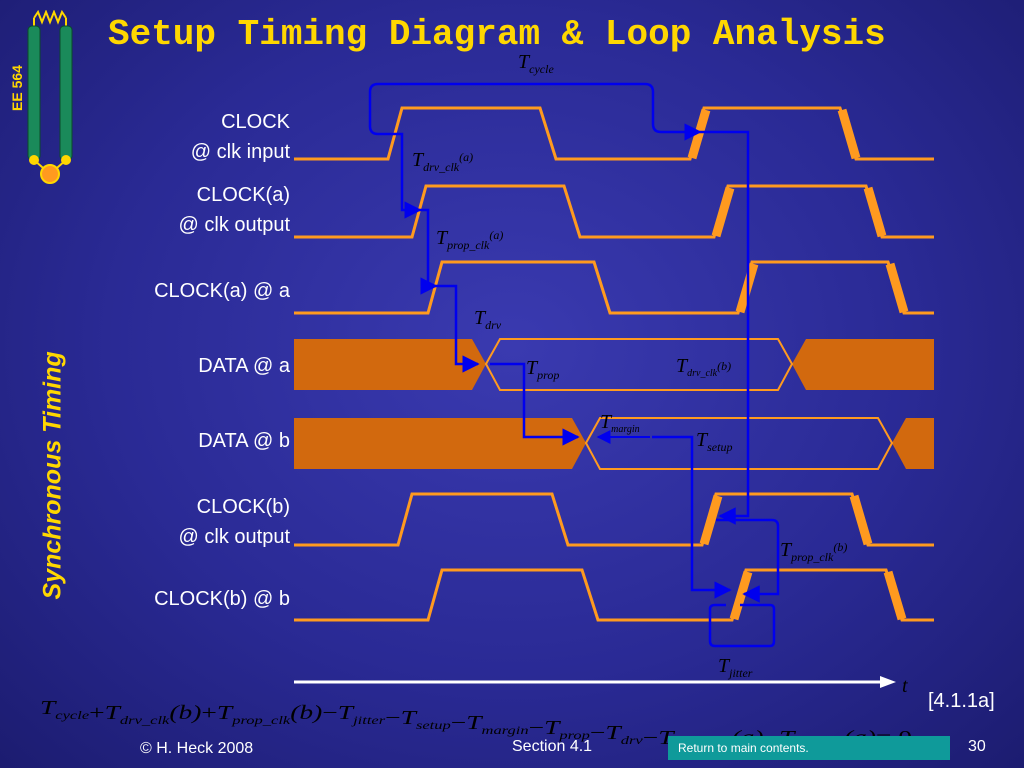  I want to click on arrow-tsetup, so click(692, 517).